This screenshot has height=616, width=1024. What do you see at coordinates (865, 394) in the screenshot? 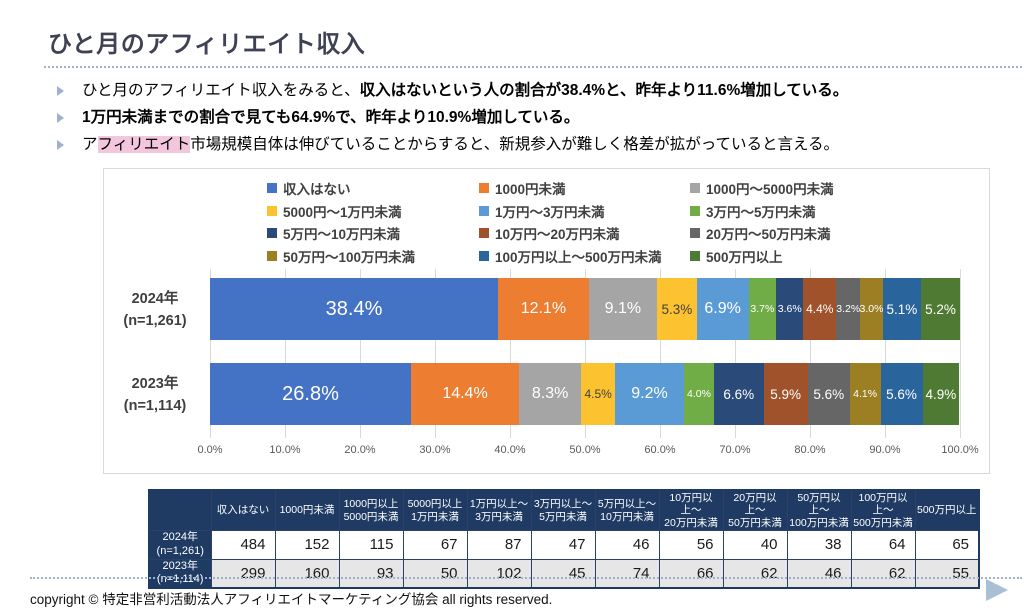
I see `bar-segment: 4.1%` at bounding box center [865, 394].